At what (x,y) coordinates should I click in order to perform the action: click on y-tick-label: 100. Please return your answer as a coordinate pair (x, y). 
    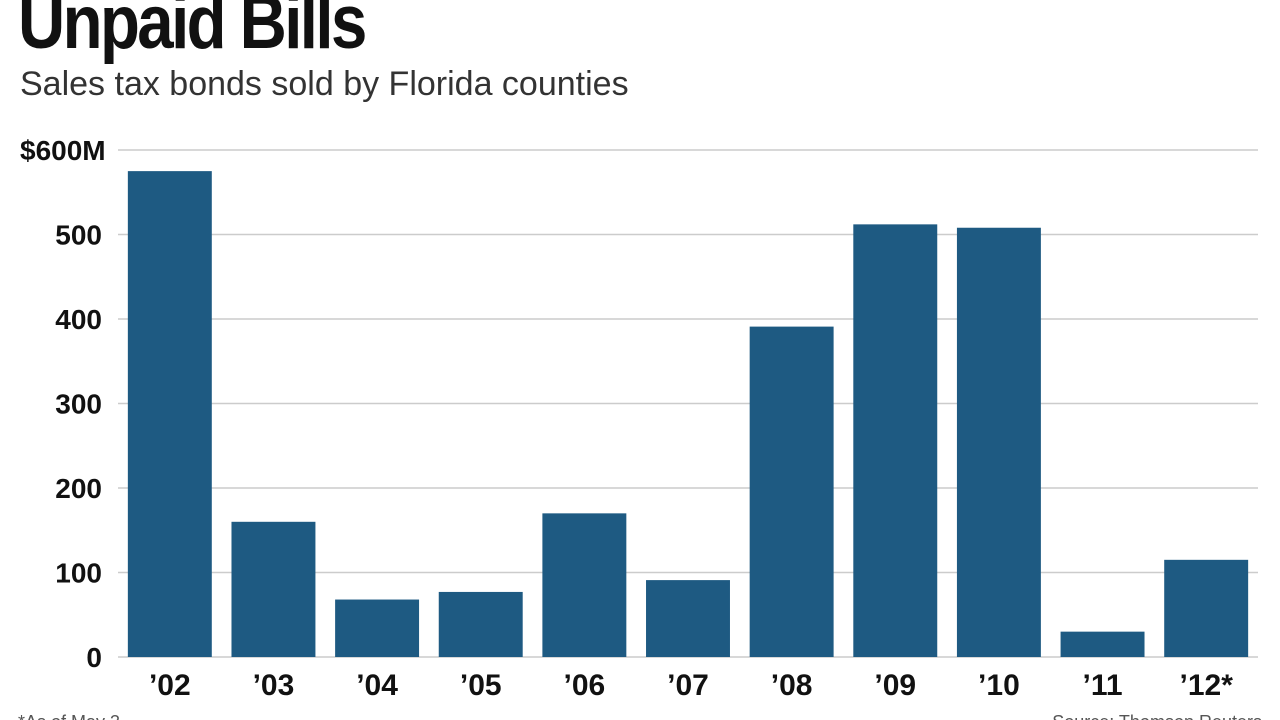
    Looking at the image, I should click on (78, 573).